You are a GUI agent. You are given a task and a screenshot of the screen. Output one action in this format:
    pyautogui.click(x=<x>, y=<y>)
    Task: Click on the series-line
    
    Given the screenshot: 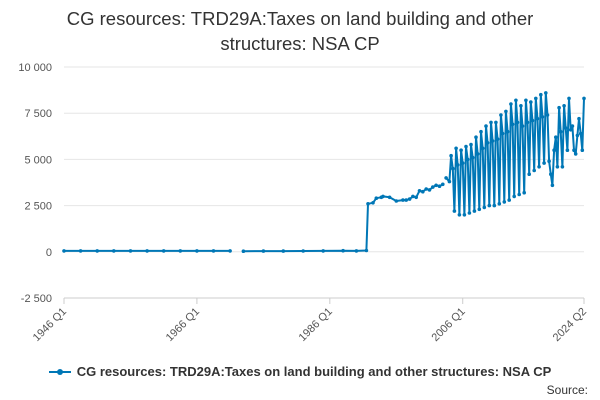 What is the action you would take?
    pyautogui.click(x=343, y=218)
    